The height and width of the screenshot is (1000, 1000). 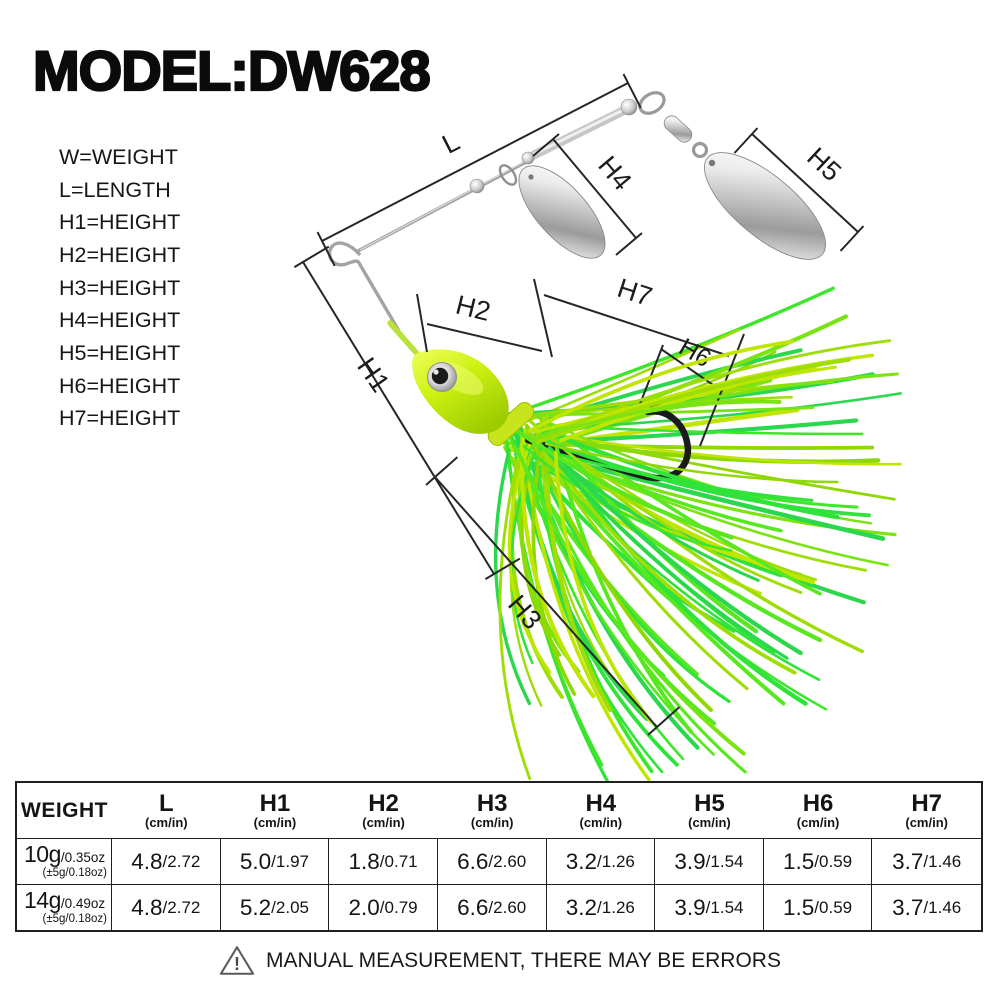 I want to click on table-cell: 5.2/2.05, so click(x=275, y=907).